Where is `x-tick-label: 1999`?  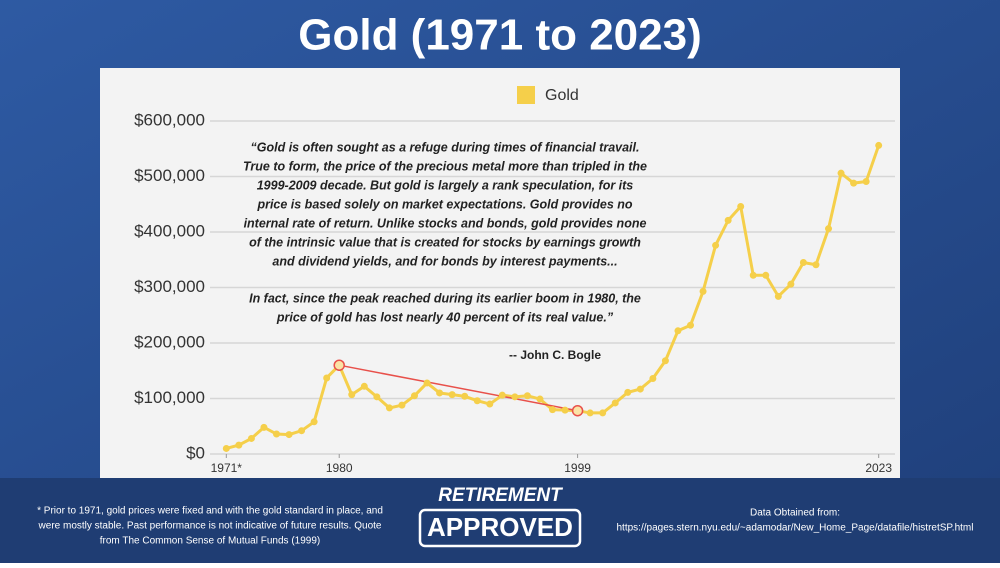
x-tick-label: 1999 is located at coordinates (577, 468).